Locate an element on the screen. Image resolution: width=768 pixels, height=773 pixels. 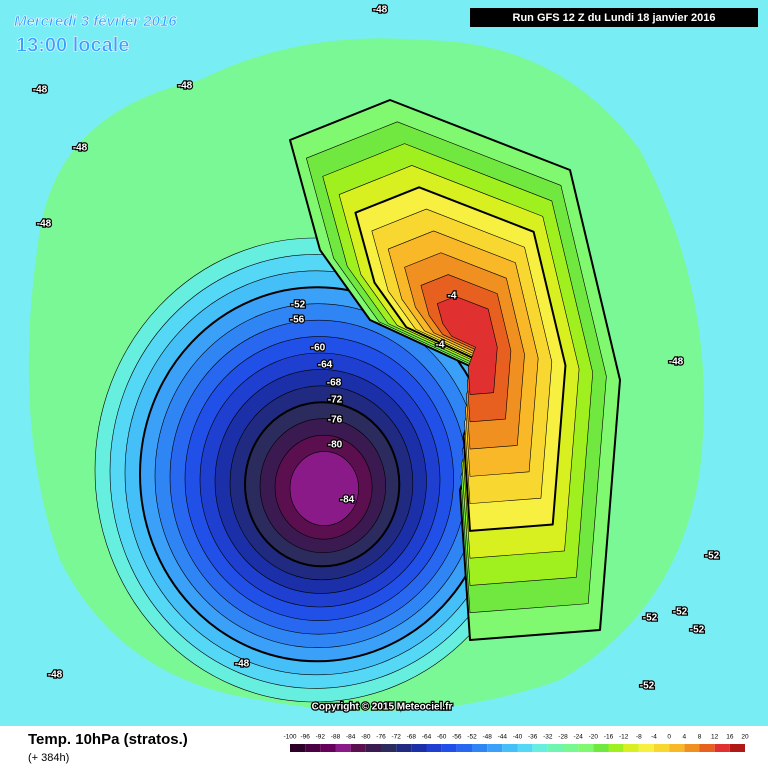
legend-label: -76 is located at coordinates (381, 737).